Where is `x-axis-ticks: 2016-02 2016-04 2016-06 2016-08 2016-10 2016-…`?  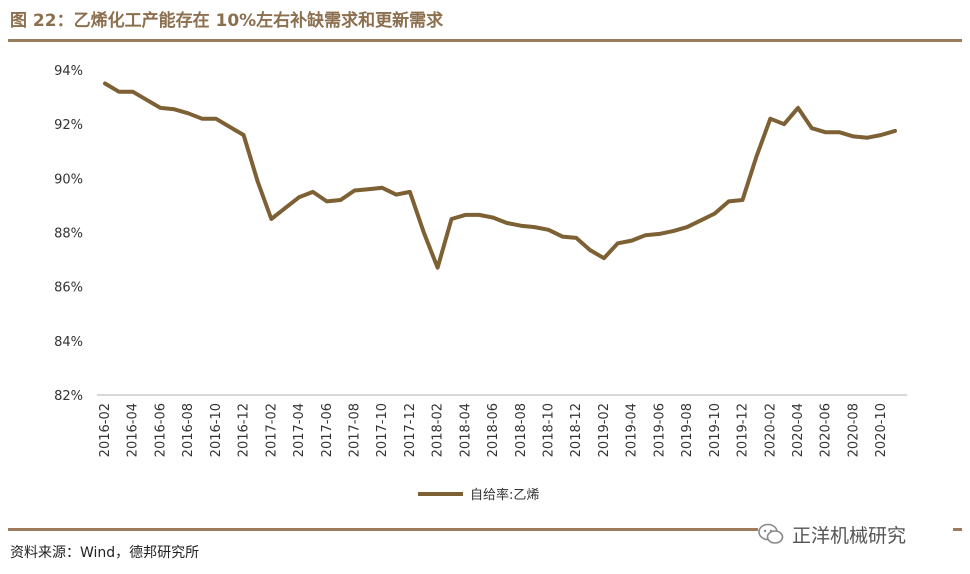 x-axis-ticks: 2016-02 2016-04 2016-06 2016-08 2016-10 2016-… is located at coordinates (493, 430).